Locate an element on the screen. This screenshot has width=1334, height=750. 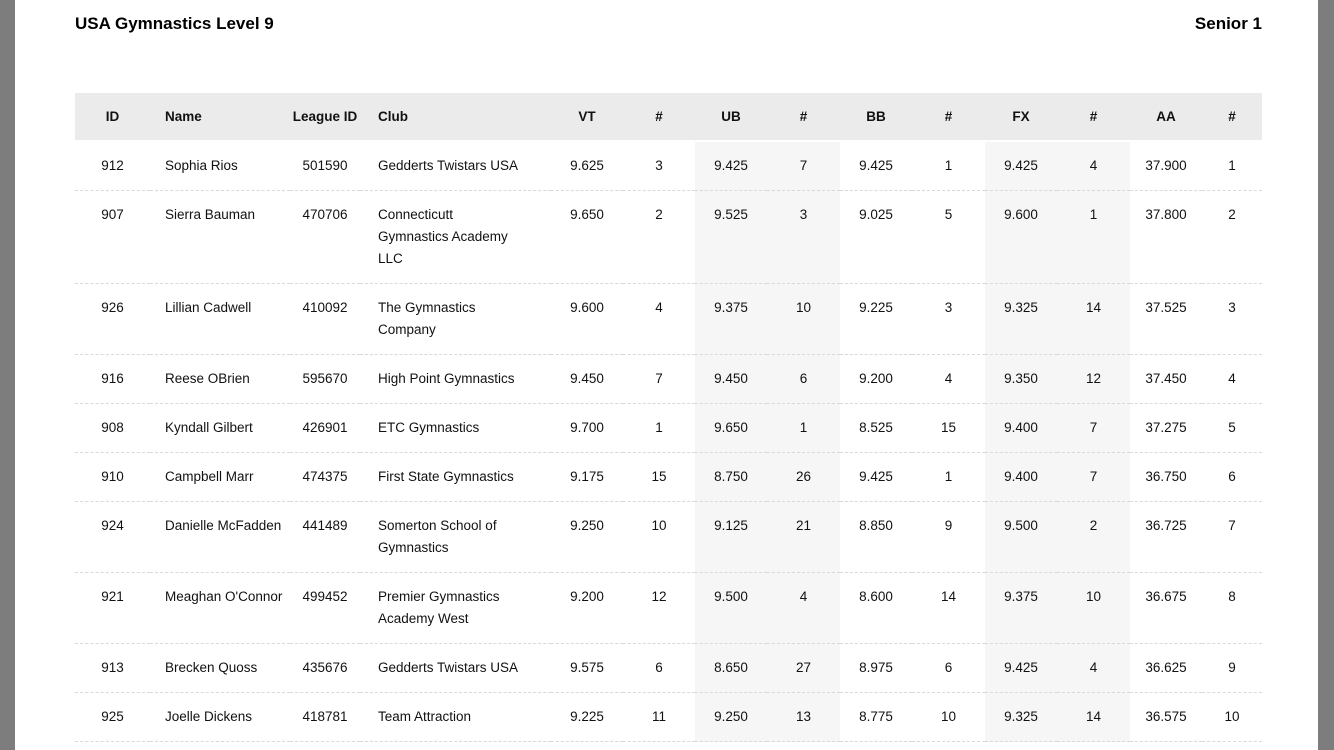
cell-bb_rank: 5 is located at coordinates (948, 237).